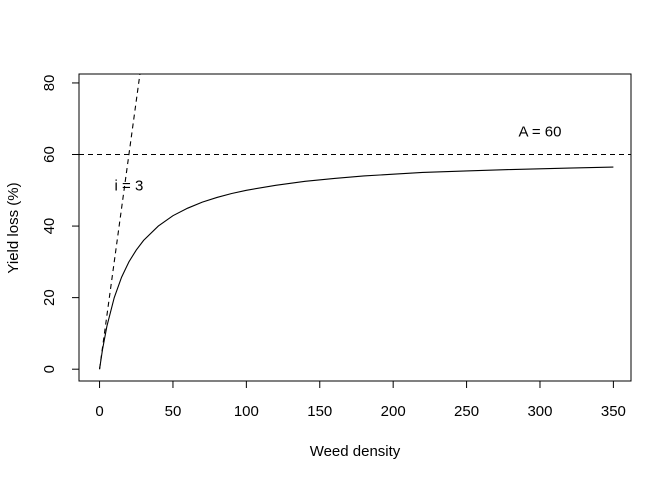 Image resolution: width=672 pixels, height=480 pixels. Describe the element at coordinates (613, 411) in the screenshot. I see `x-tick-label: 350` at that location.